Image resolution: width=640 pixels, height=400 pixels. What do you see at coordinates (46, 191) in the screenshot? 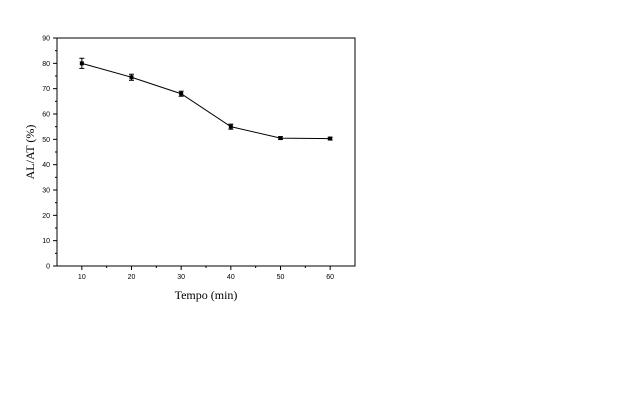
I see `y-tick-label: 30` at bounding box center [46, 191].